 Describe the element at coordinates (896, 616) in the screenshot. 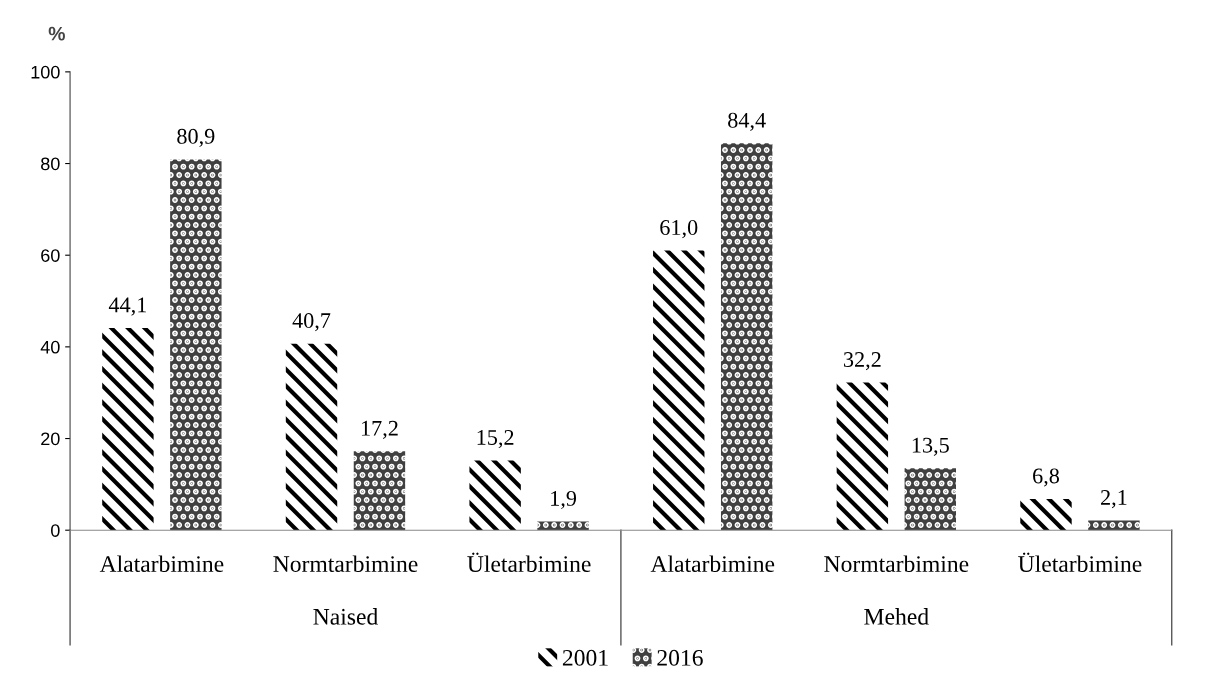

I see `text: Mehed` at that location.